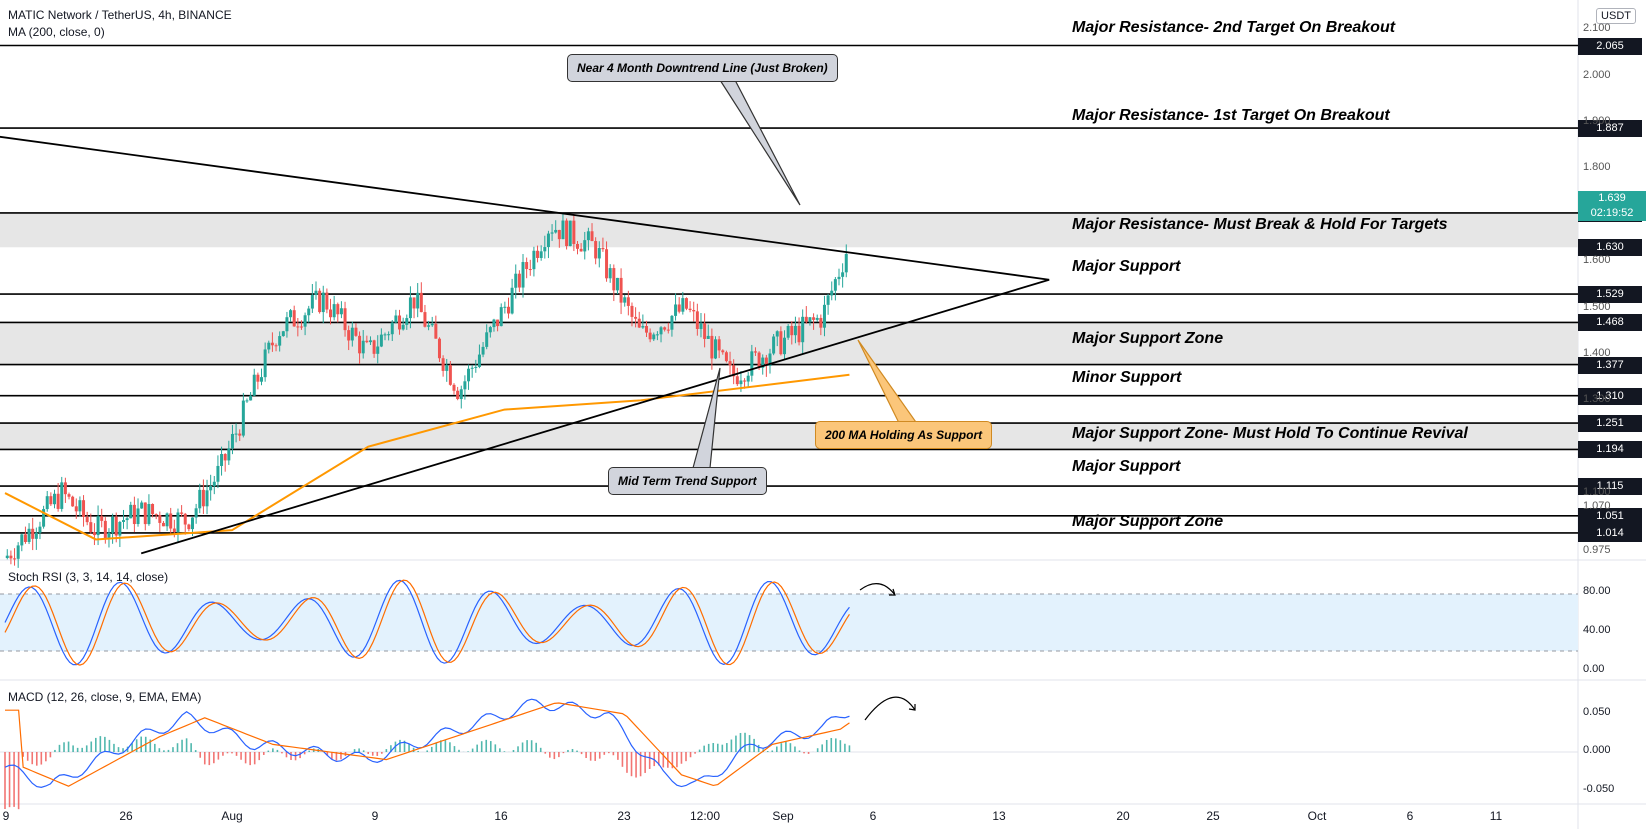  What do you see at coordinates (427, 744) in the screenshot?
I see `macd-signal-line` at bounding box center [427, 744].